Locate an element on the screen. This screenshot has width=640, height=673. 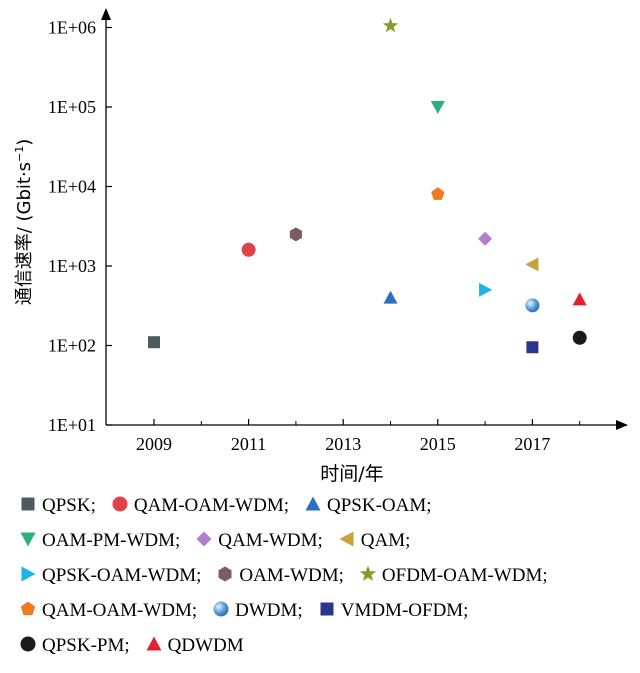
legend-item: QPSK-PM; is located at coordinates (74, 646).